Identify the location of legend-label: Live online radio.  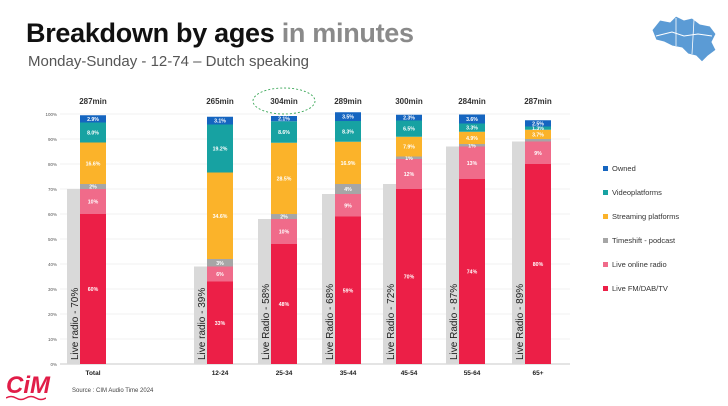
(639, 264).